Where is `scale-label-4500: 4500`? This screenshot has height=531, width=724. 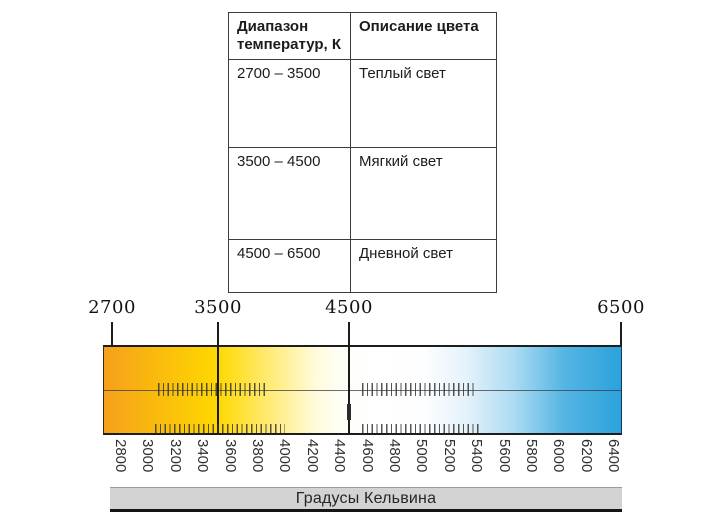 scale-label-4500: 4500 is located at coordinates (349, 307).